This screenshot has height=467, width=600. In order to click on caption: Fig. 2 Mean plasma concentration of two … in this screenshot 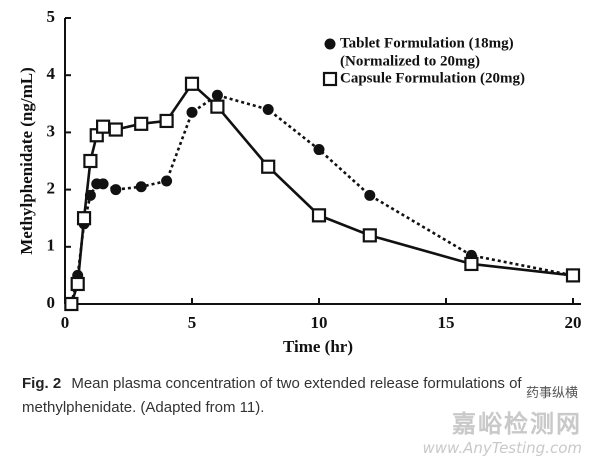, I will do `click(302, 396)`.